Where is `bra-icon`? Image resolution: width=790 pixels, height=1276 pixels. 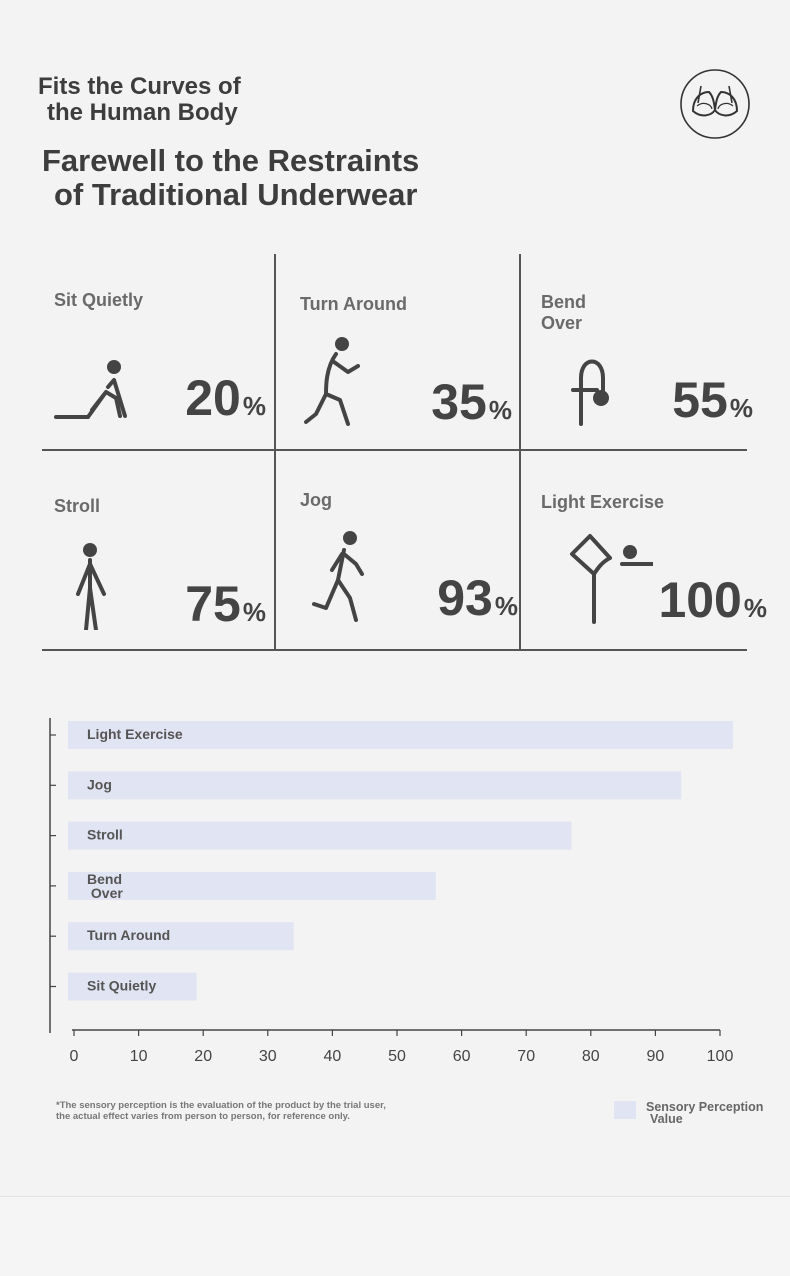
bra-icon is located at coordinates (715, 104).